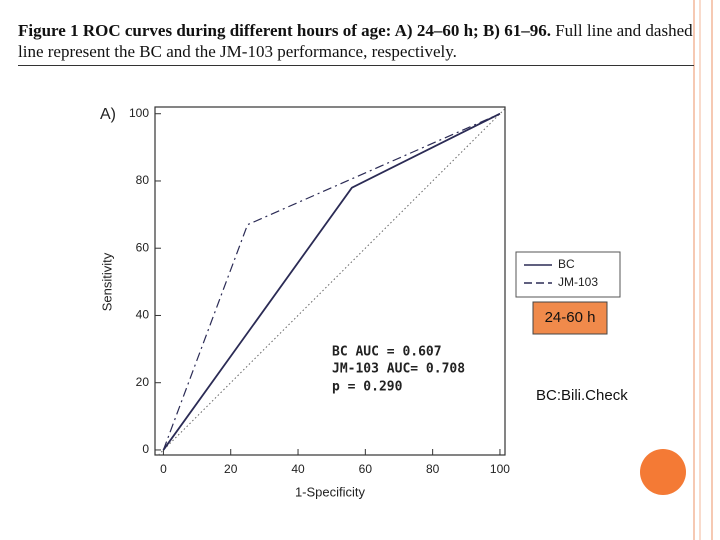  I want to click on y-tick-label: 80, so click(143, 180).